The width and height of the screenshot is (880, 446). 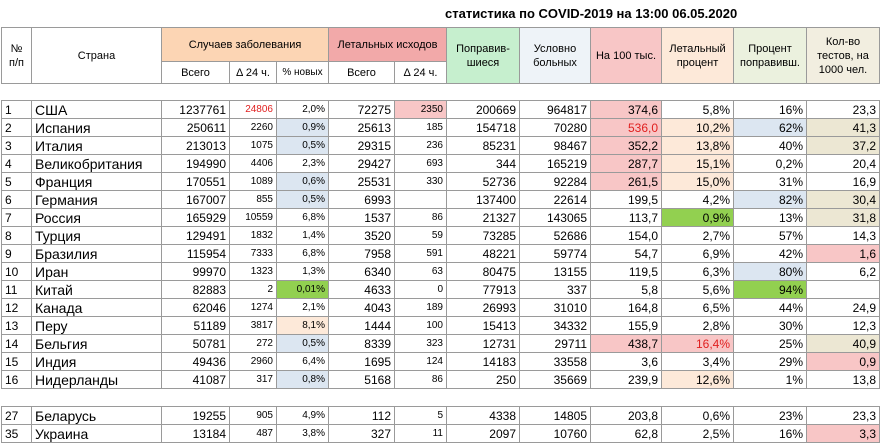 I want to click on table-cell: 536,0, so click(x=626, y=127).